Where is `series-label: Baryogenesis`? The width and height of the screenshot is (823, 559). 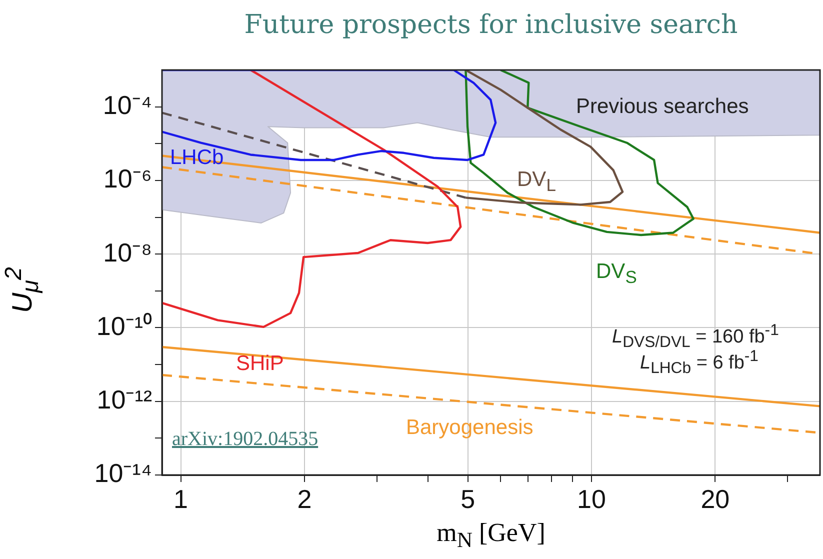
series-label: Baryogenesis is located at coordinates (470, 428).